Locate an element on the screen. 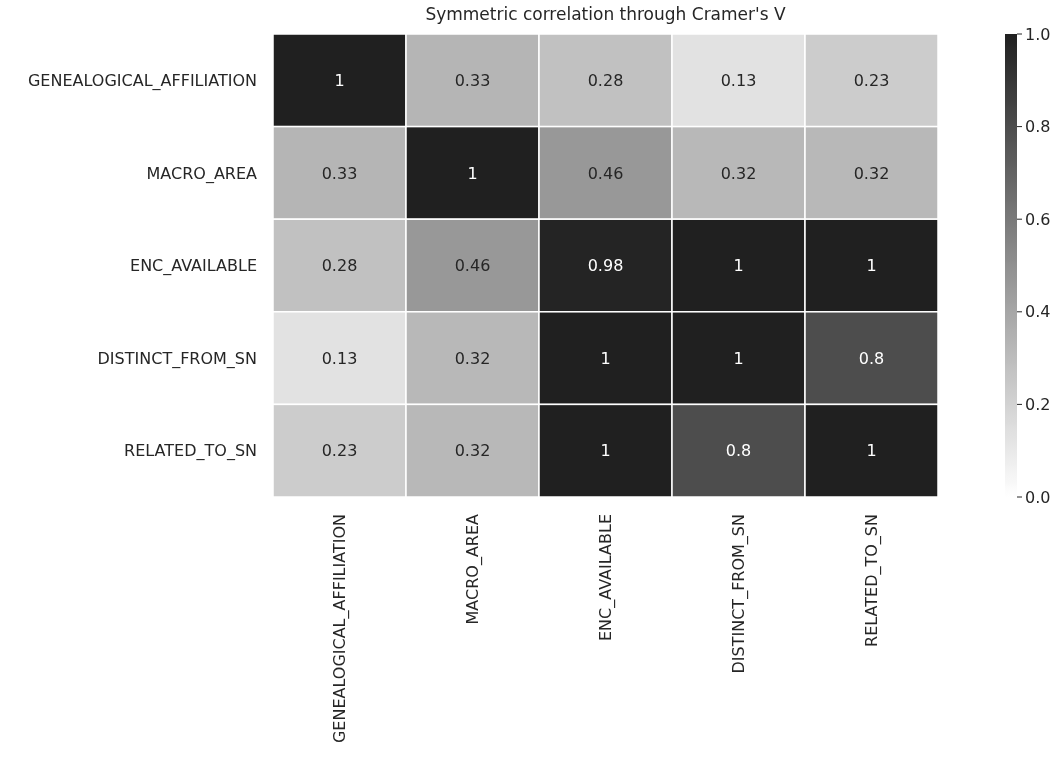 This screenshot has height=769, width=1051. x-tick-label: MACRO_AREA is located at coordinates (473, 569).